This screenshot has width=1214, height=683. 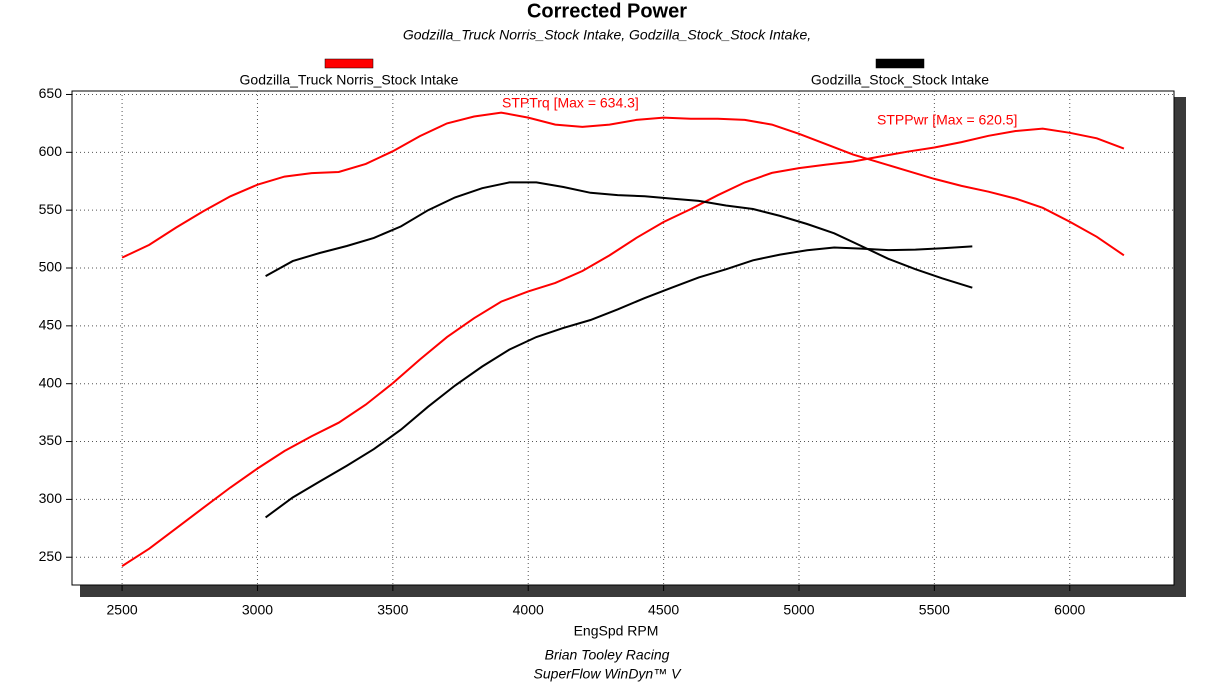 I want to click on x-tick-label: 2500, so click(x=122, y=610).